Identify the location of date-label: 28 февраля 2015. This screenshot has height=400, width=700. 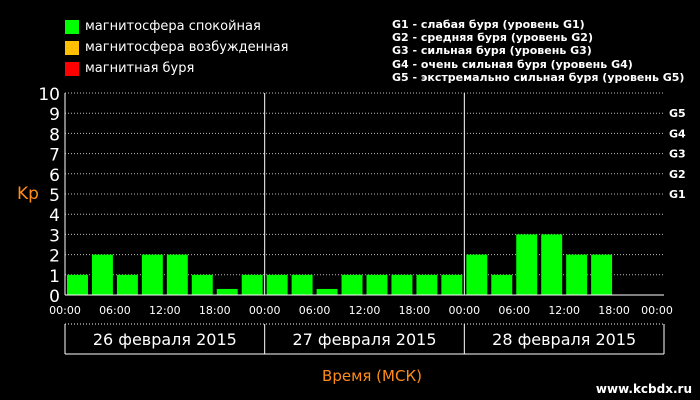
(564, 339).